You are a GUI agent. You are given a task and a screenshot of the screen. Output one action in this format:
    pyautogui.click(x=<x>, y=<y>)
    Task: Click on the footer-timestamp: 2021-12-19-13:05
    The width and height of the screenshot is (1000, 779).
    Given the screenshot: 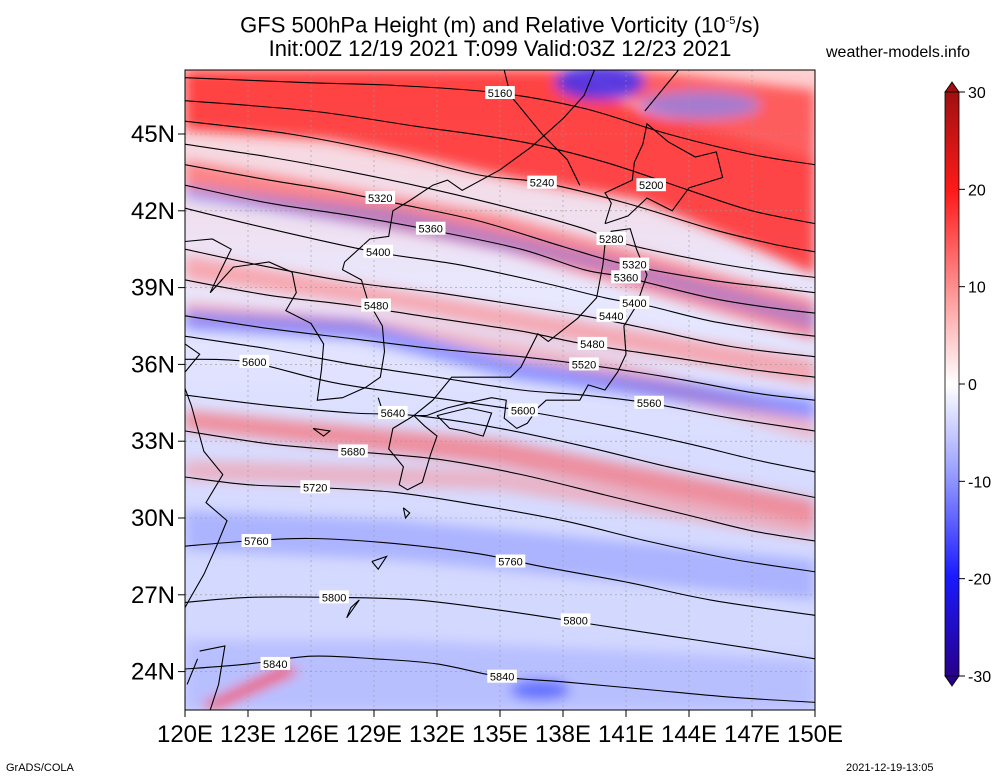 What is the action you would take?
    pyautogui.click(x=890, y=768)
    